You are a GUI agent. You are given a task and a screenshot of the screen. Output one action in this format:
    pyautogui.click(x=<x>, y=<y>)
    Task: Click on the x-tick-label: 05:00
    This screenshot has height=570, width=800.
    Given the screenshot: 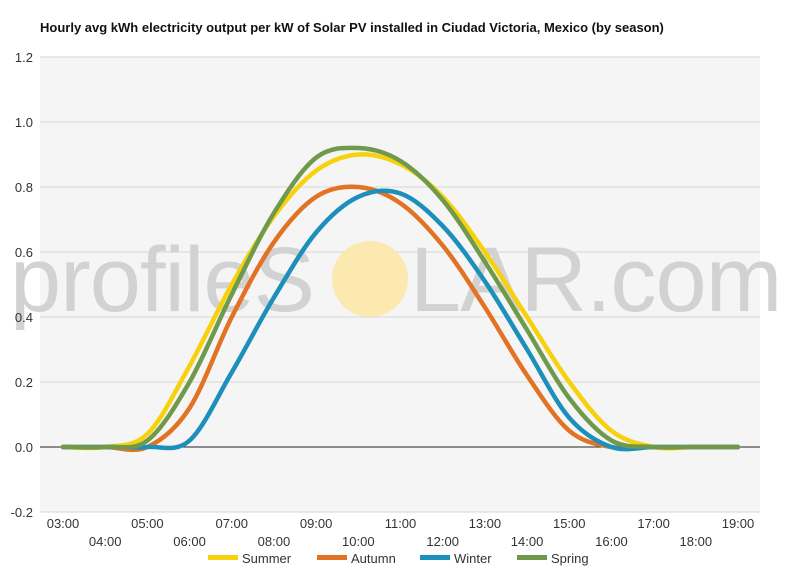 What is the action you would take?
    pyautogui.click(x=147, y=523)
    